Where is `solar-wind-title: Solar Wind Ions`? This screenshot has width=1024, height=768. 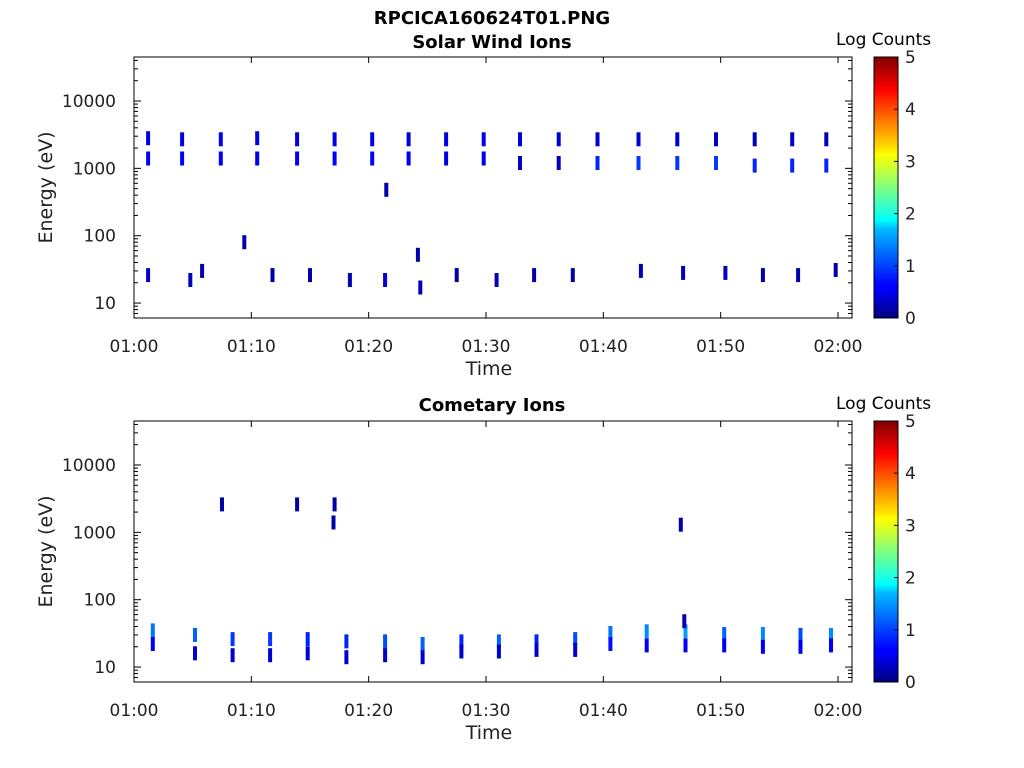 solar-wind-title: Solar Wind Ions is located at coordinates (492, 42).